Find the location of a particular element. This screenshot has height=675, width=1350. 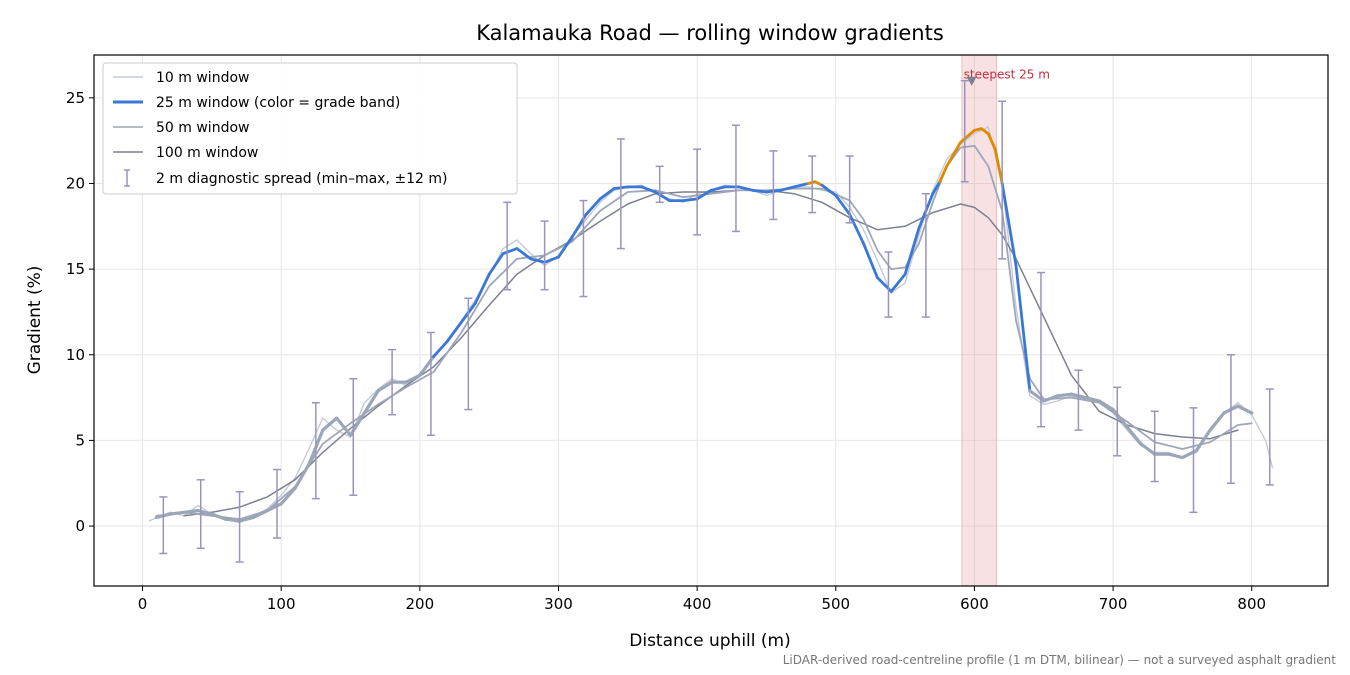

x-tick-label: 500 is located at coordinates (835, 604).